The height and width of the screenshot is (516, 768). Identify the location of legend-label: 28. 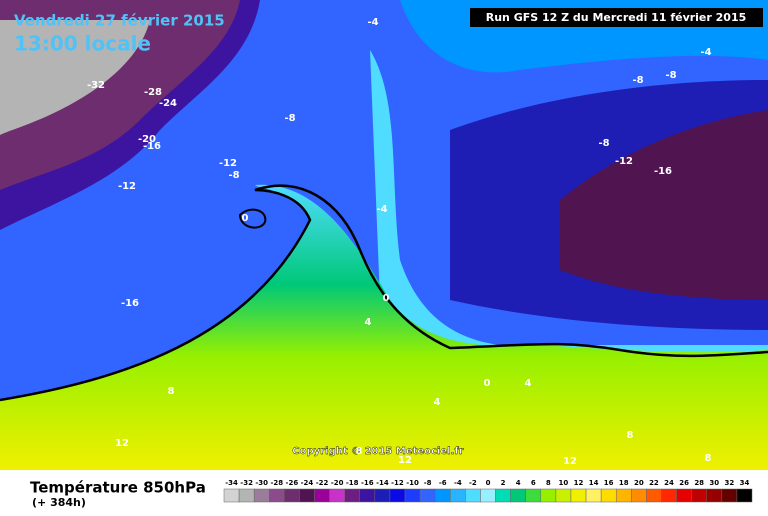
(699, 483).